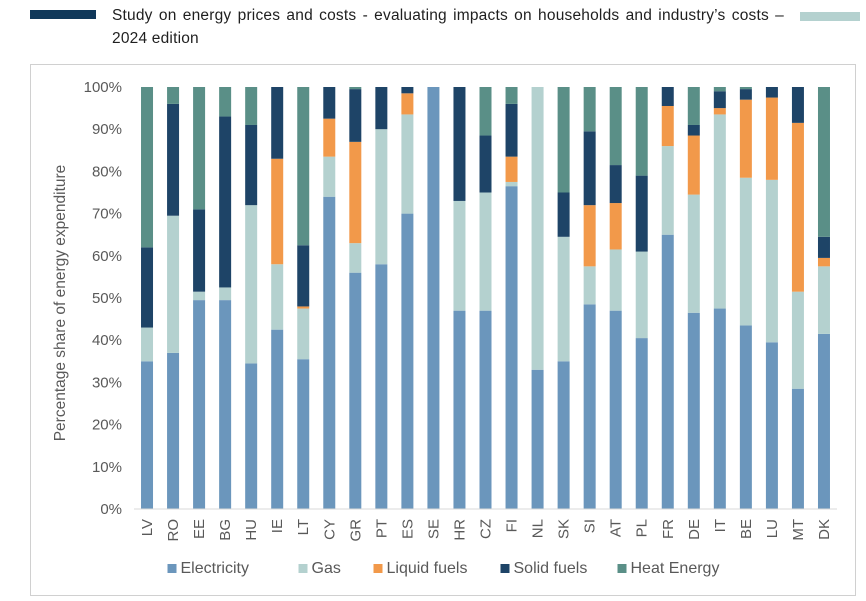 Image resolution: width=866 pixels, height=601 pixels. I want to click on header-accent-bar-right, so click(830, 16).